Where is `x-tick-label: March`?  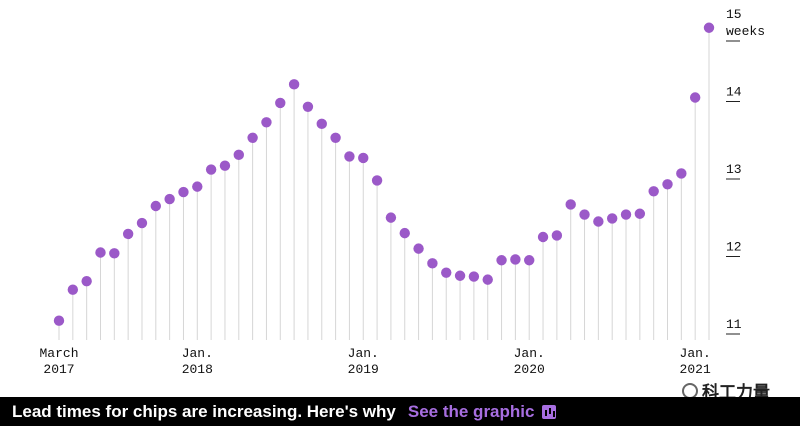 x-tick-label: March is located at coordinates (58, 353).